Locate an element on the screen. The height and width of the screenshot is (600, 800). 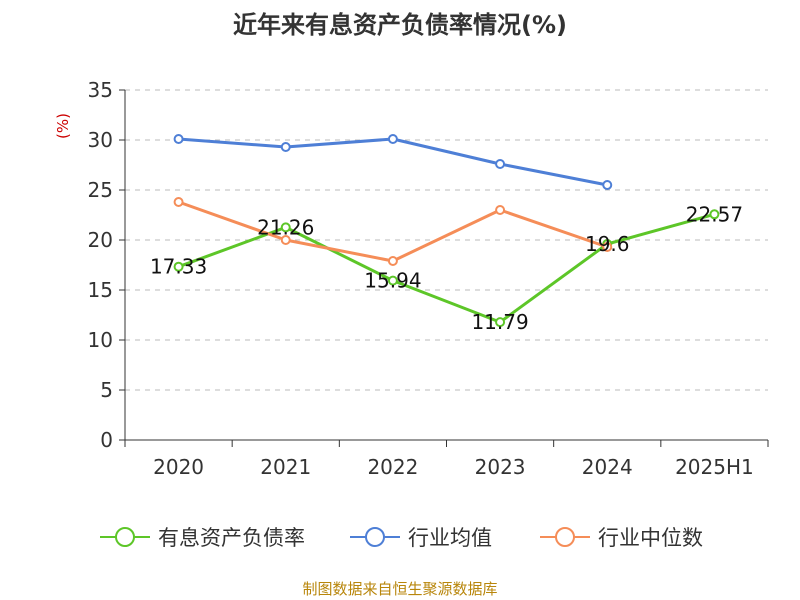
data-label: 19.6 is located at coordinates (607, 244).